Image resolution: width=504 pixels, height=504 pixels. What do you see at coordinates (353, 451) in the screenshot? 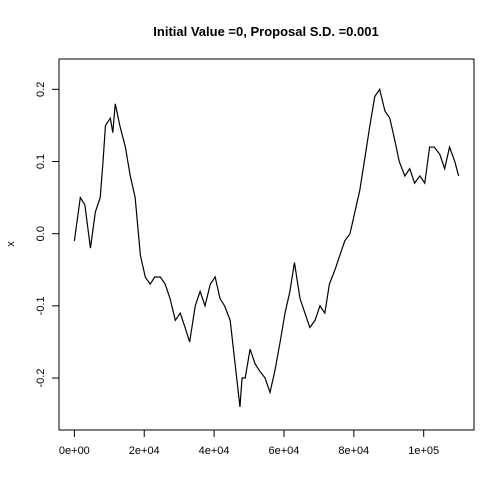
I see `x-tick-label: 8e+04` at bounding box center [353, 451].